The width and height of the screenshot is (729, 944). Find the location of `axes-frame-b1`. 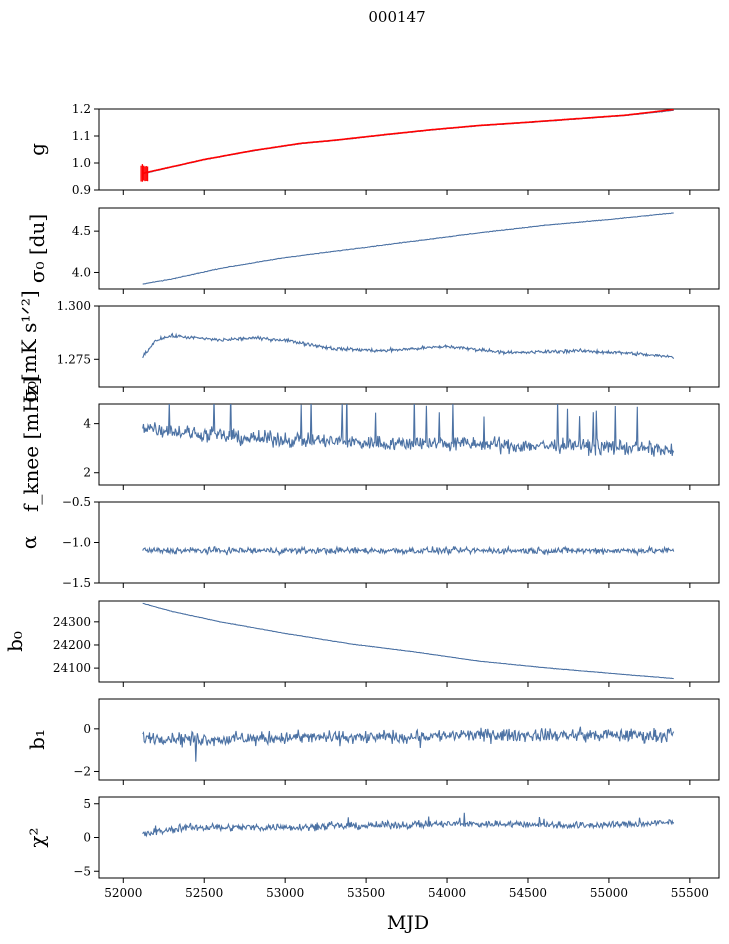

axes-frame-b1 is located at coordinates (409, 739).